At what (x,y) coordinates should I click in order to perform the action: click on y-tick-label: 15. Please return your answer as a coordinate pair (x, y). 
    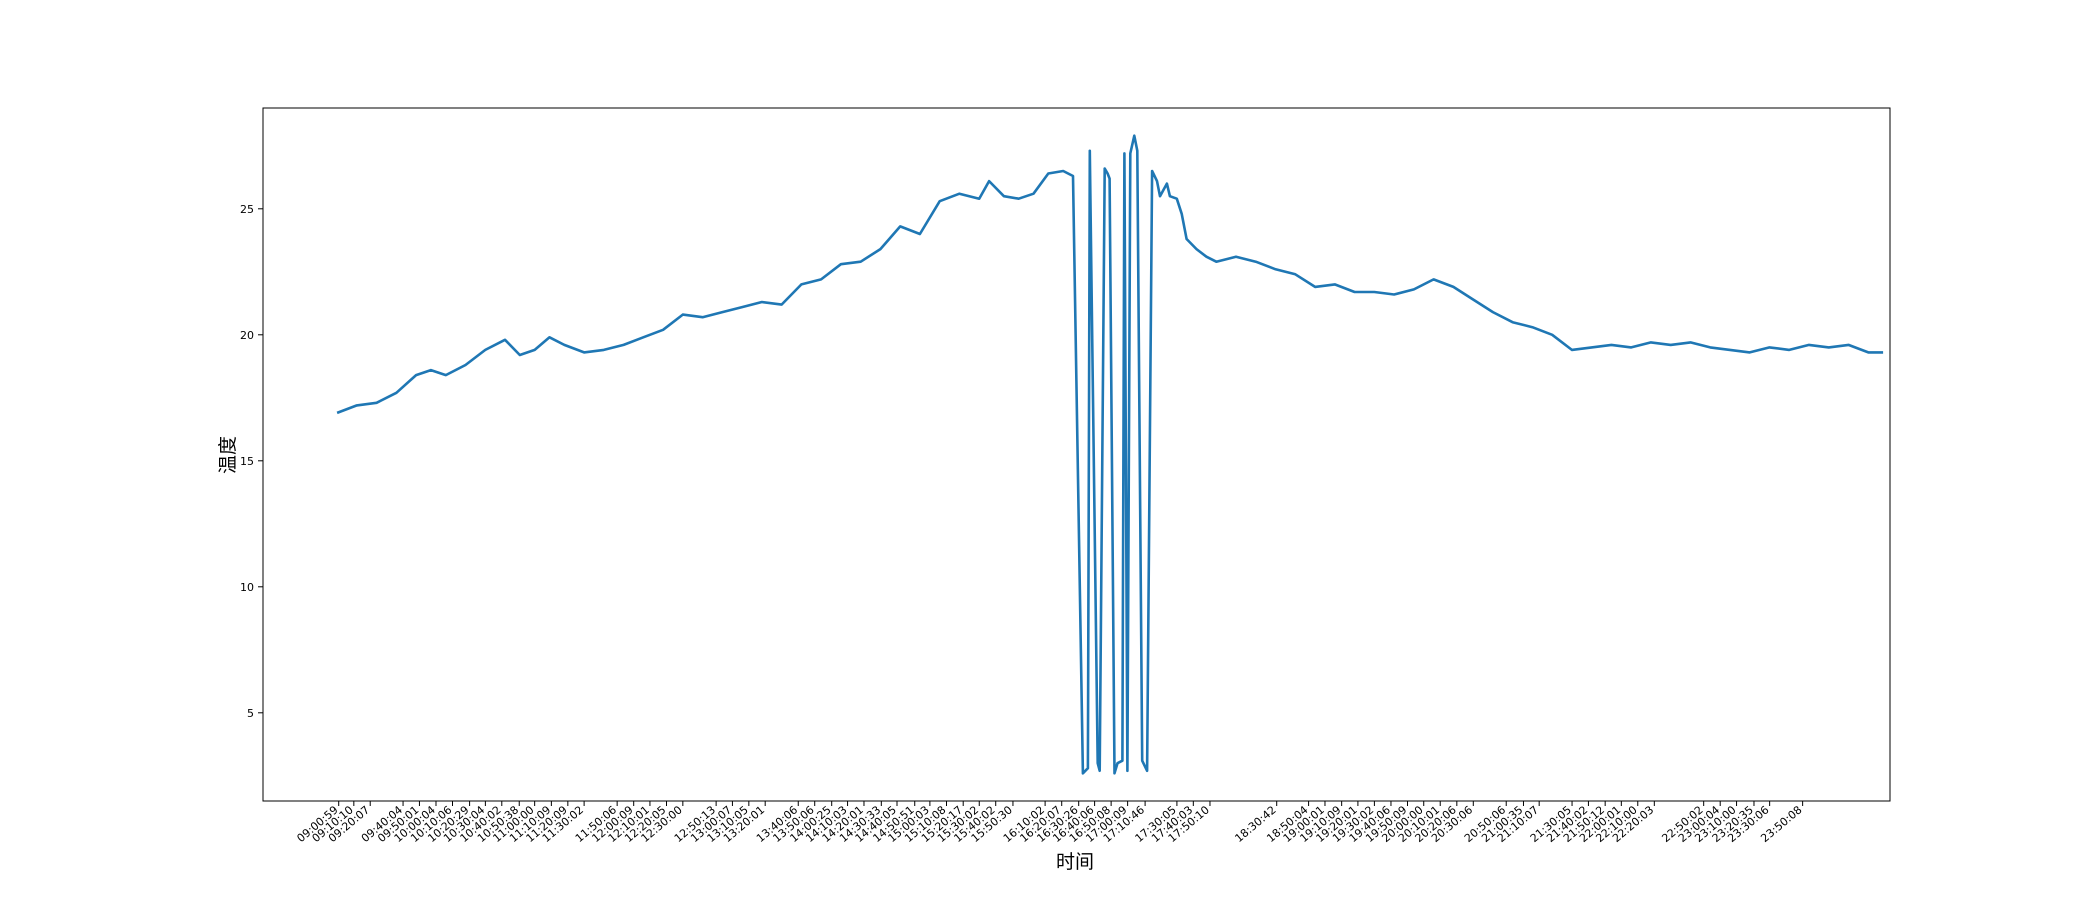
    Looking at the image, I should click on (247, 461).